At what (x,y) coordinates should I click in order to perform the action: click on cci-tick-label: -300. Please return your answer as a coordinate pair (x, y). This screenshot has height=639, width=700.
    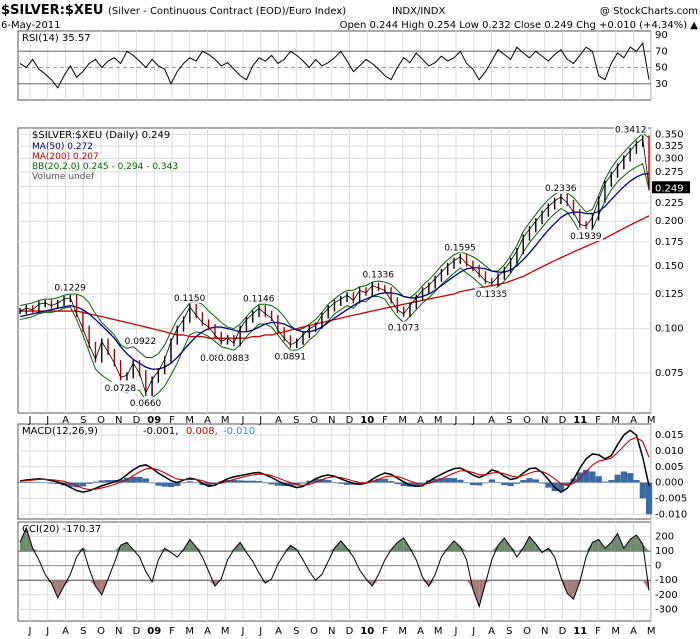
    Looking at the image, I should click on (666, 609).